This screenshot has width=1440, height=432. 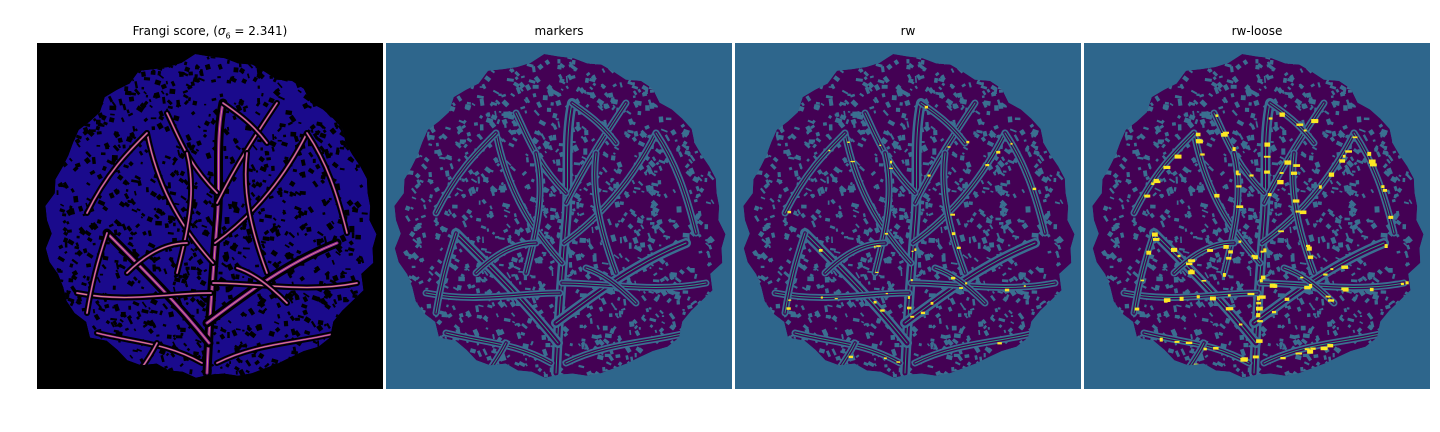 What do you see at coordinates (1257, 31) in the screenshot?
I see `panel-title-rw-loose: rw-loose` at bounding box center [1257, 31].